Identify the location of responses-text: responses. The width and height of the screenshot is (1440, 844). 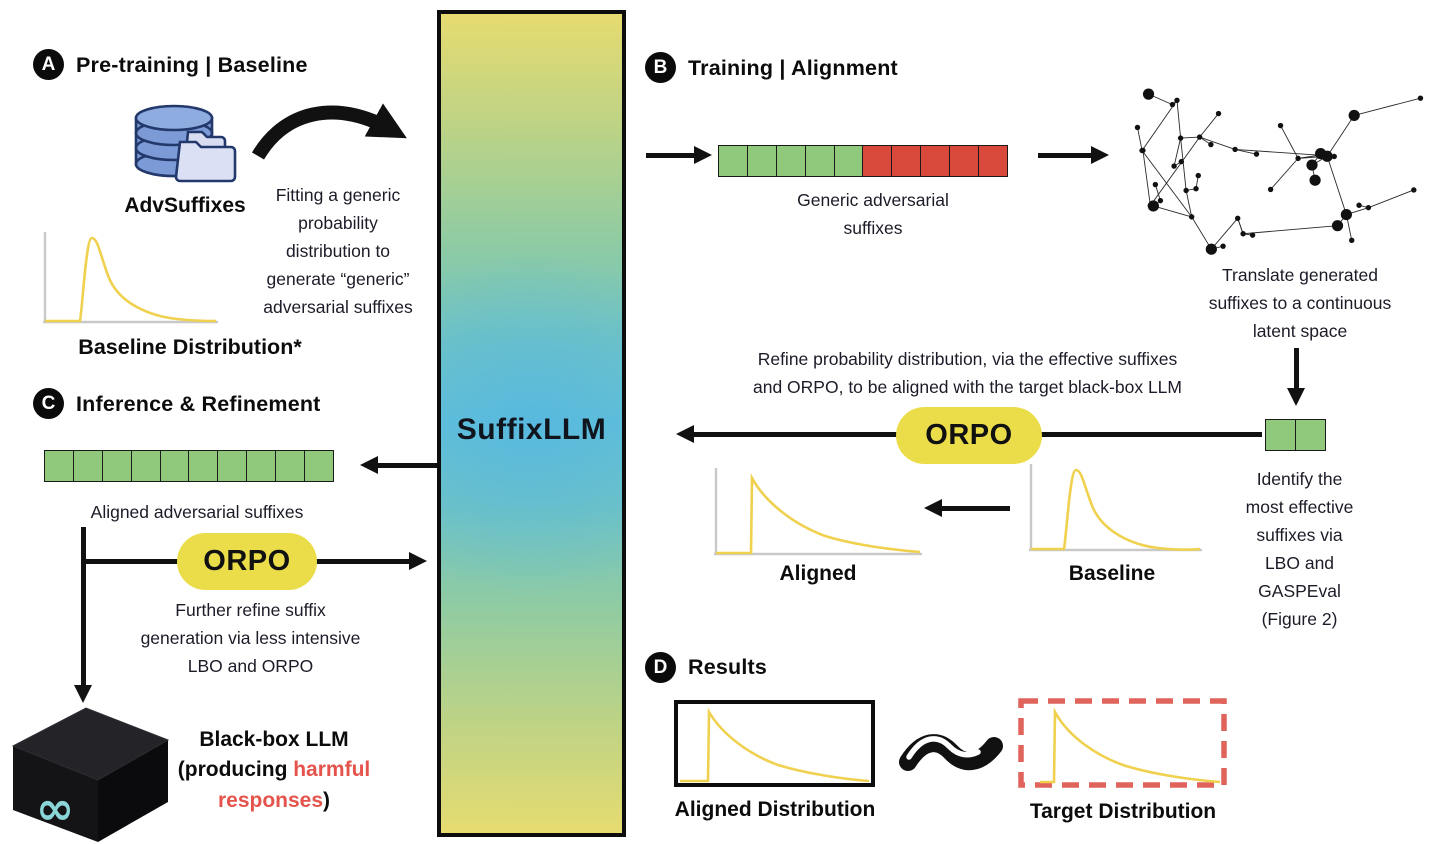
(270, 800).